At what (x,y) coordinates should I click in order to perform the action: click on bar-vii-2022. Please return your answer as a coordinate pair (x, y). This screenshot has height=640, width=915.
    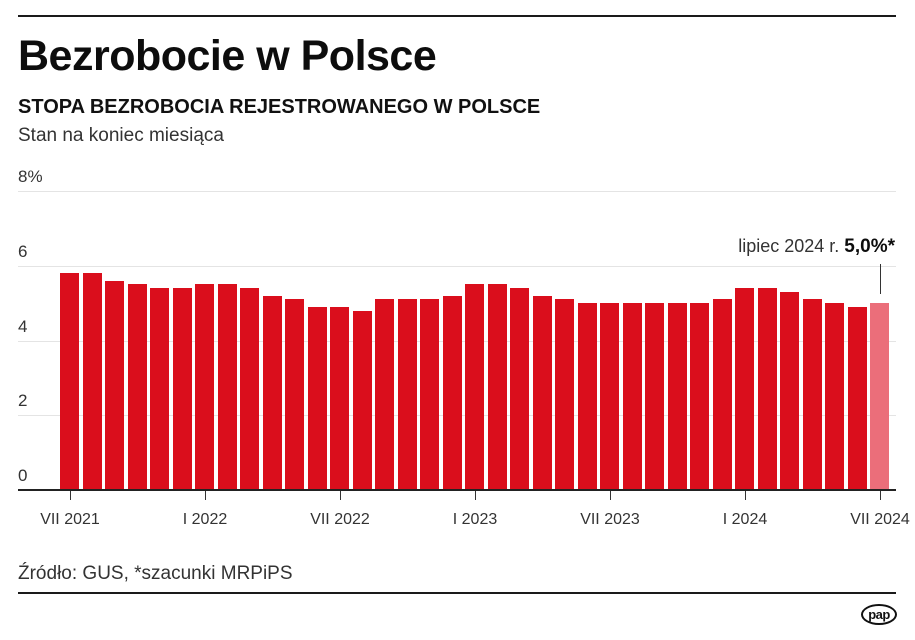
    Looking at the image, I should click on (339, 398).